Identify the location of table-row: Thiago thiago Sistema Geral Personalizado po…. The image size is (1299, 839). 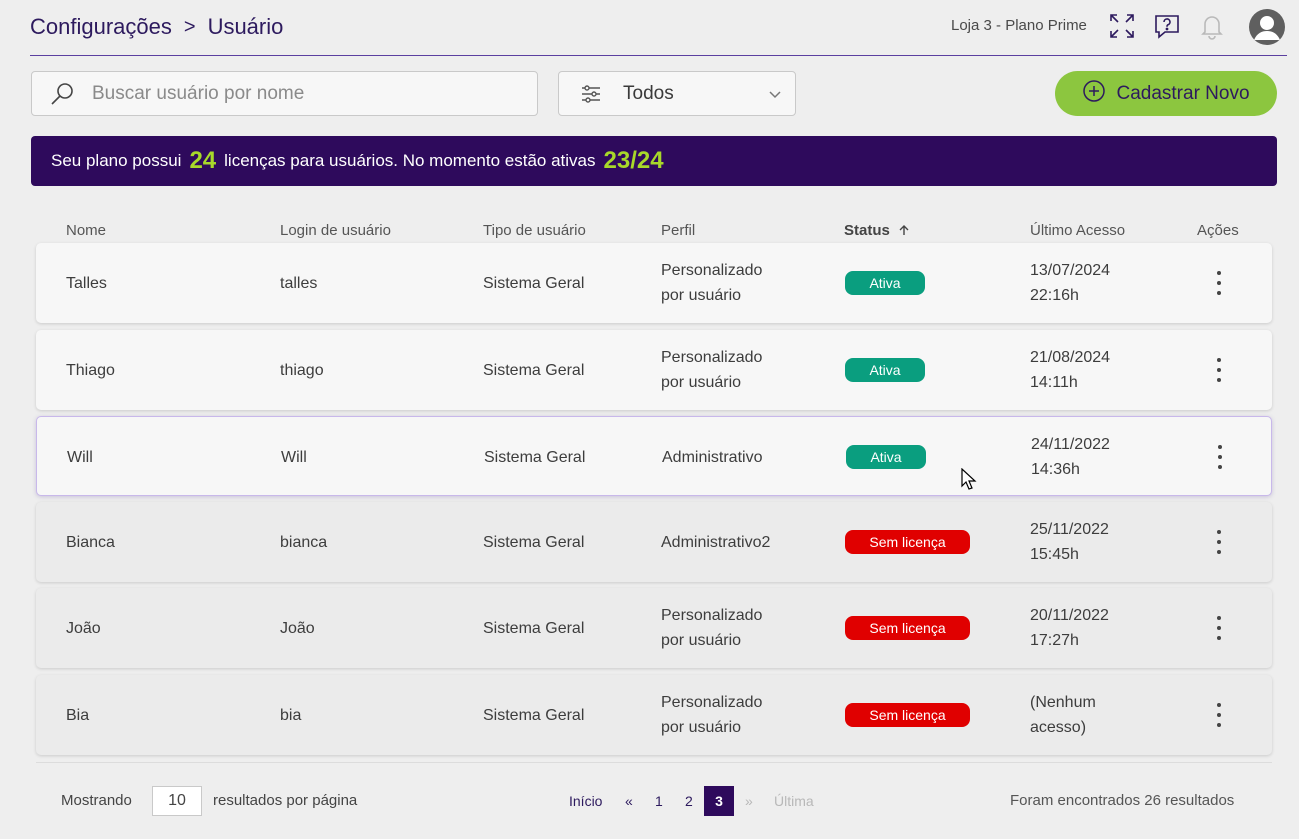
(654, 370).